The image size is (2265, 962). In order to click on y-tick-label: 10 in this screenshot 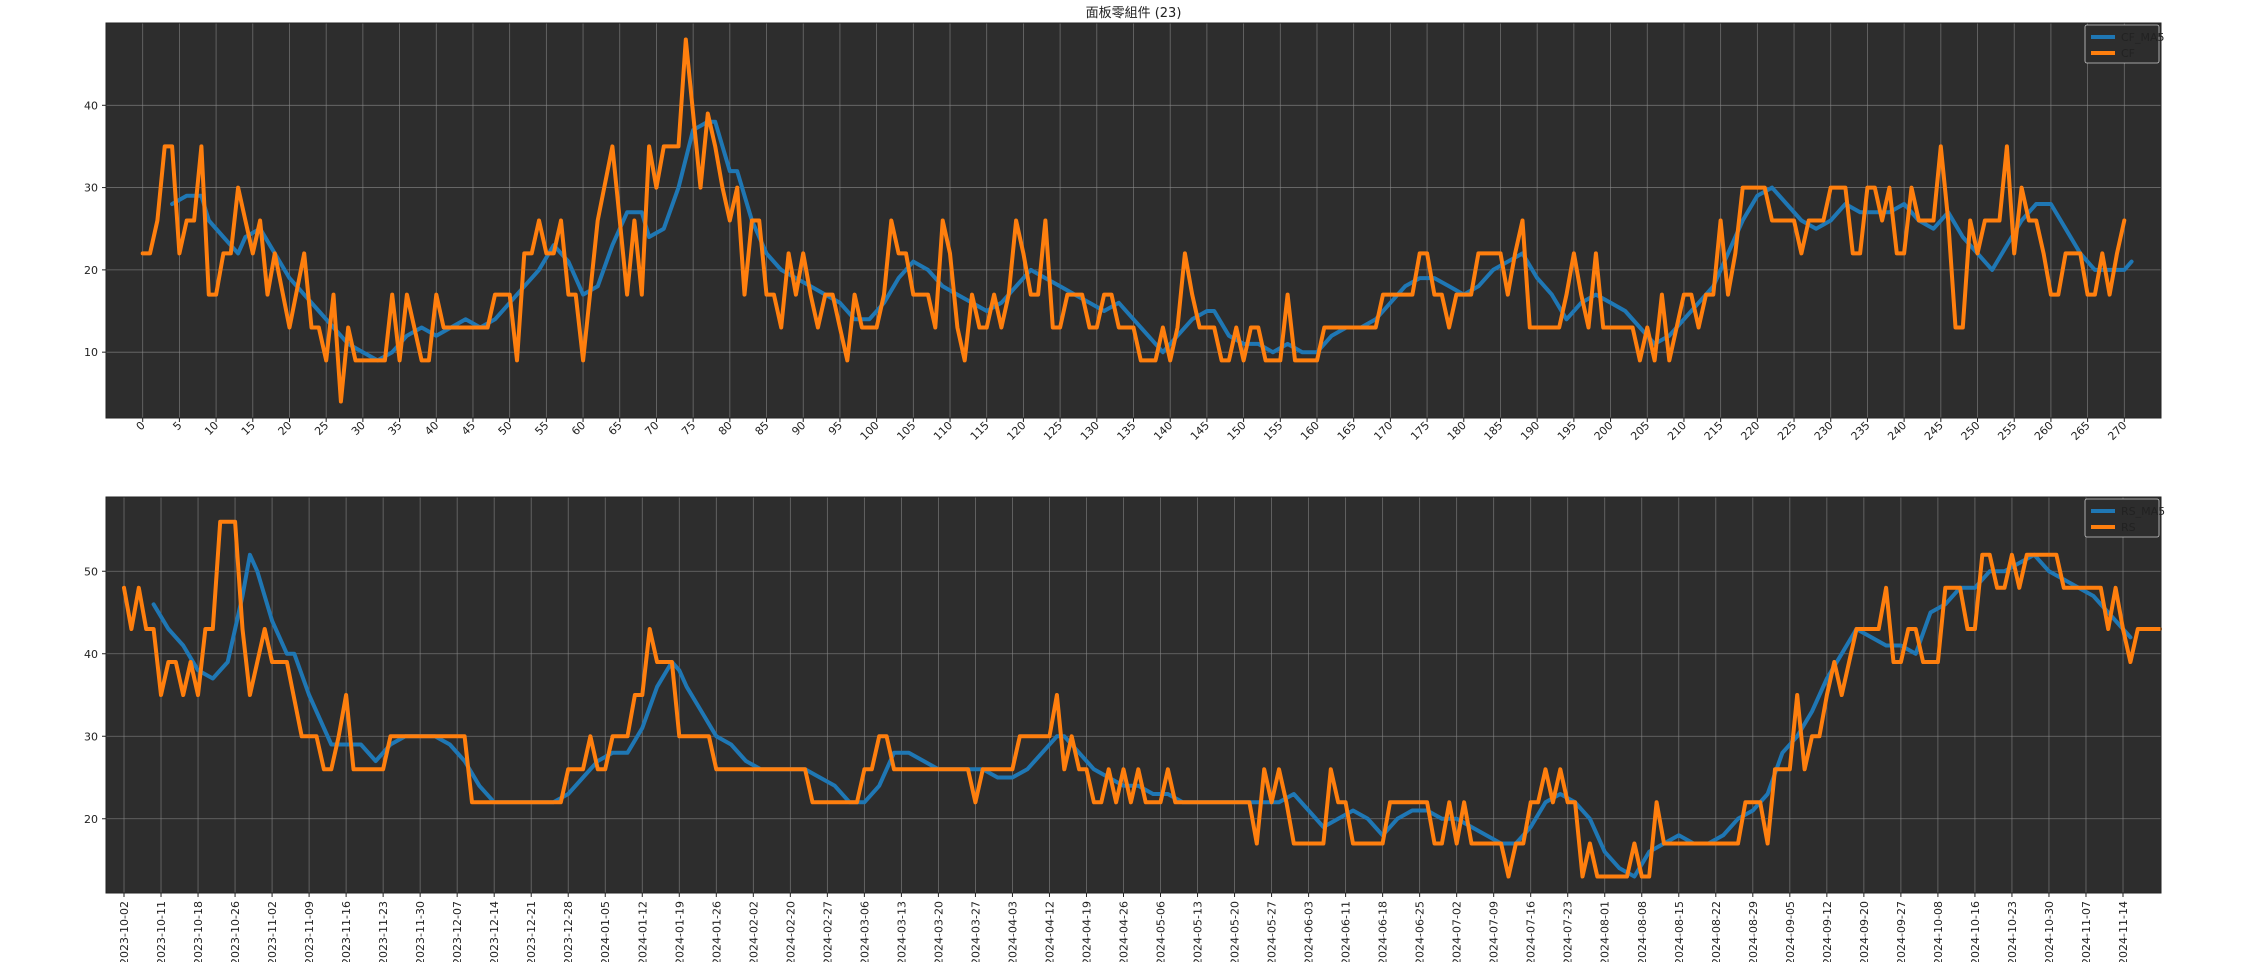, I will do `click(91, 352)`.